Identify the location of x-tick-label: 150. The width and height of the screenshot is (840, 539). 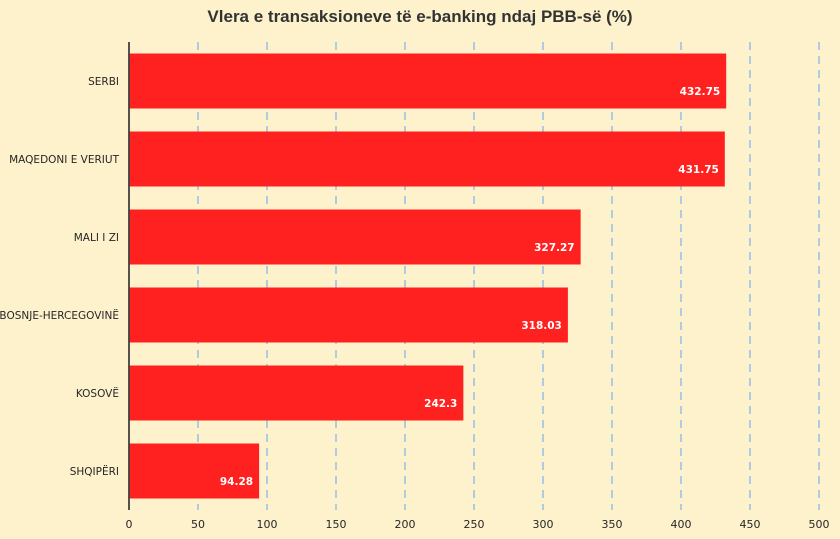
(336, 524).